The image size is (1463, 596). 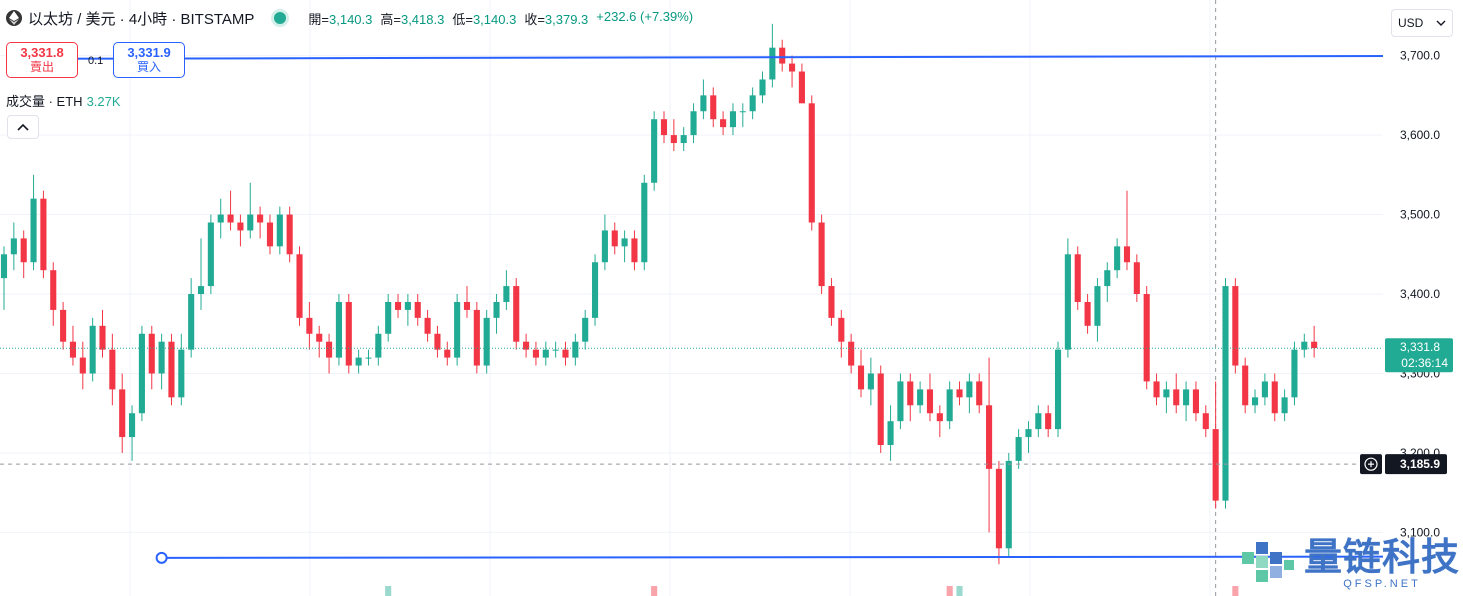 What do you see at coordinates (812, 591) in the screenshot?
I see `volume-series` at bounding box center [812, 591].